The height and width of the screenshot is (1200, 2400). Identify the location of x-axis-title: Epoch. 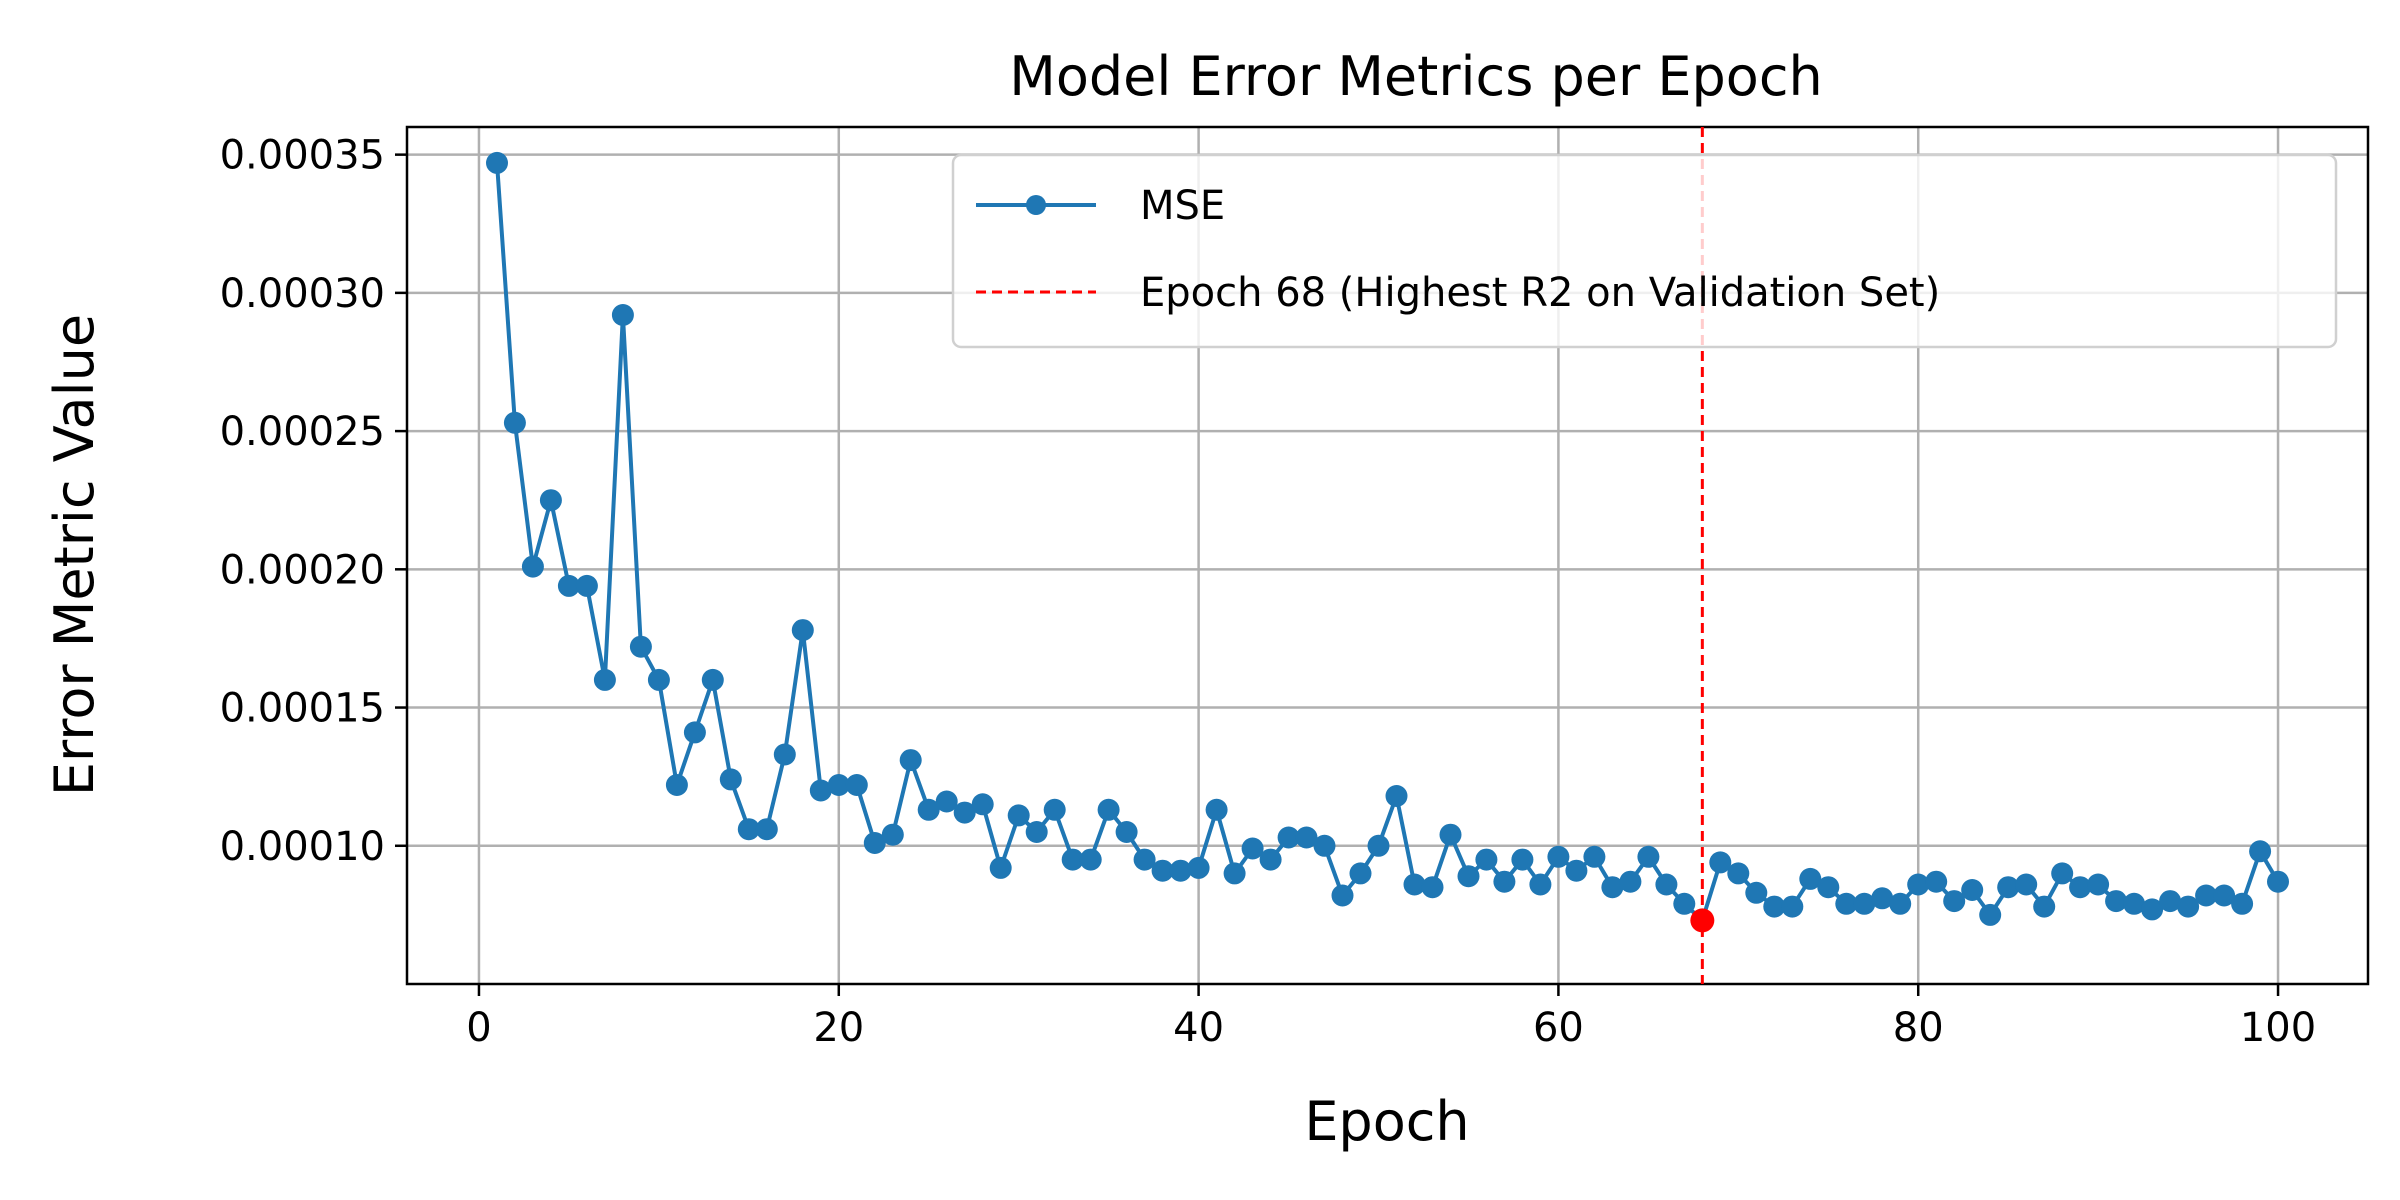
(1386, 1121).